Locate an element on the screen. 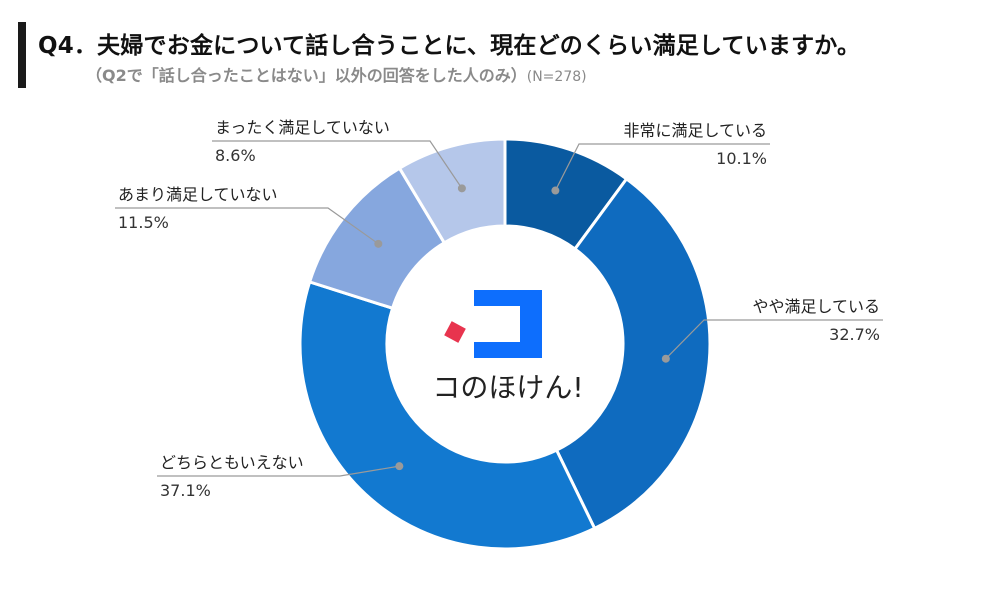 The width and height of the screenshot is (1000, 590). logo-blue-block is located at coordinates (508, 324).